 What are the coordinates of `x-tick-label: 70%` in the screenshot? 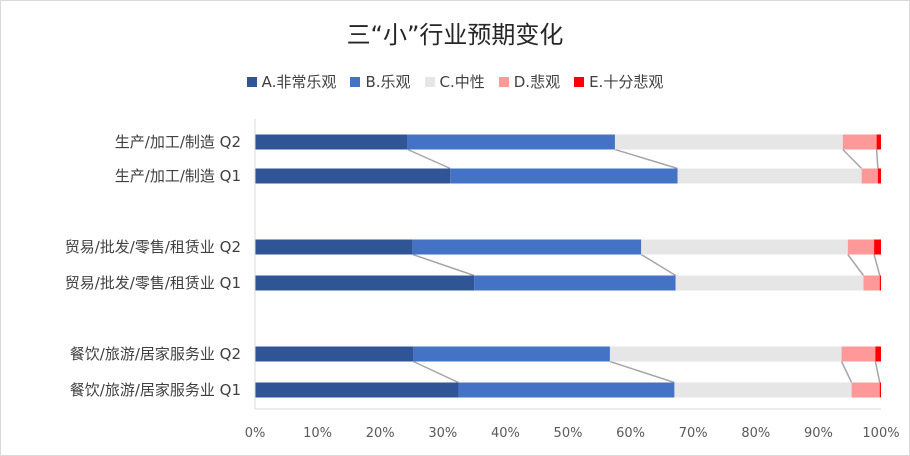 It's located at (693, 433).